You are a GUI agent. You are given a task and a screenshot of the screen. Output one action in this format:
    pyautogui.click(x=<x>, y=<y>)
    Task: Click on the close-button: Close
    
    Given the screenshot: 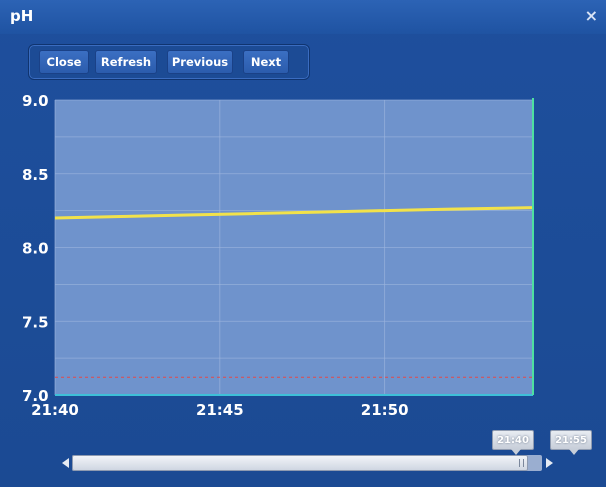 What is the action you would take?
    pyautogui.click(x=64, y=62)
    